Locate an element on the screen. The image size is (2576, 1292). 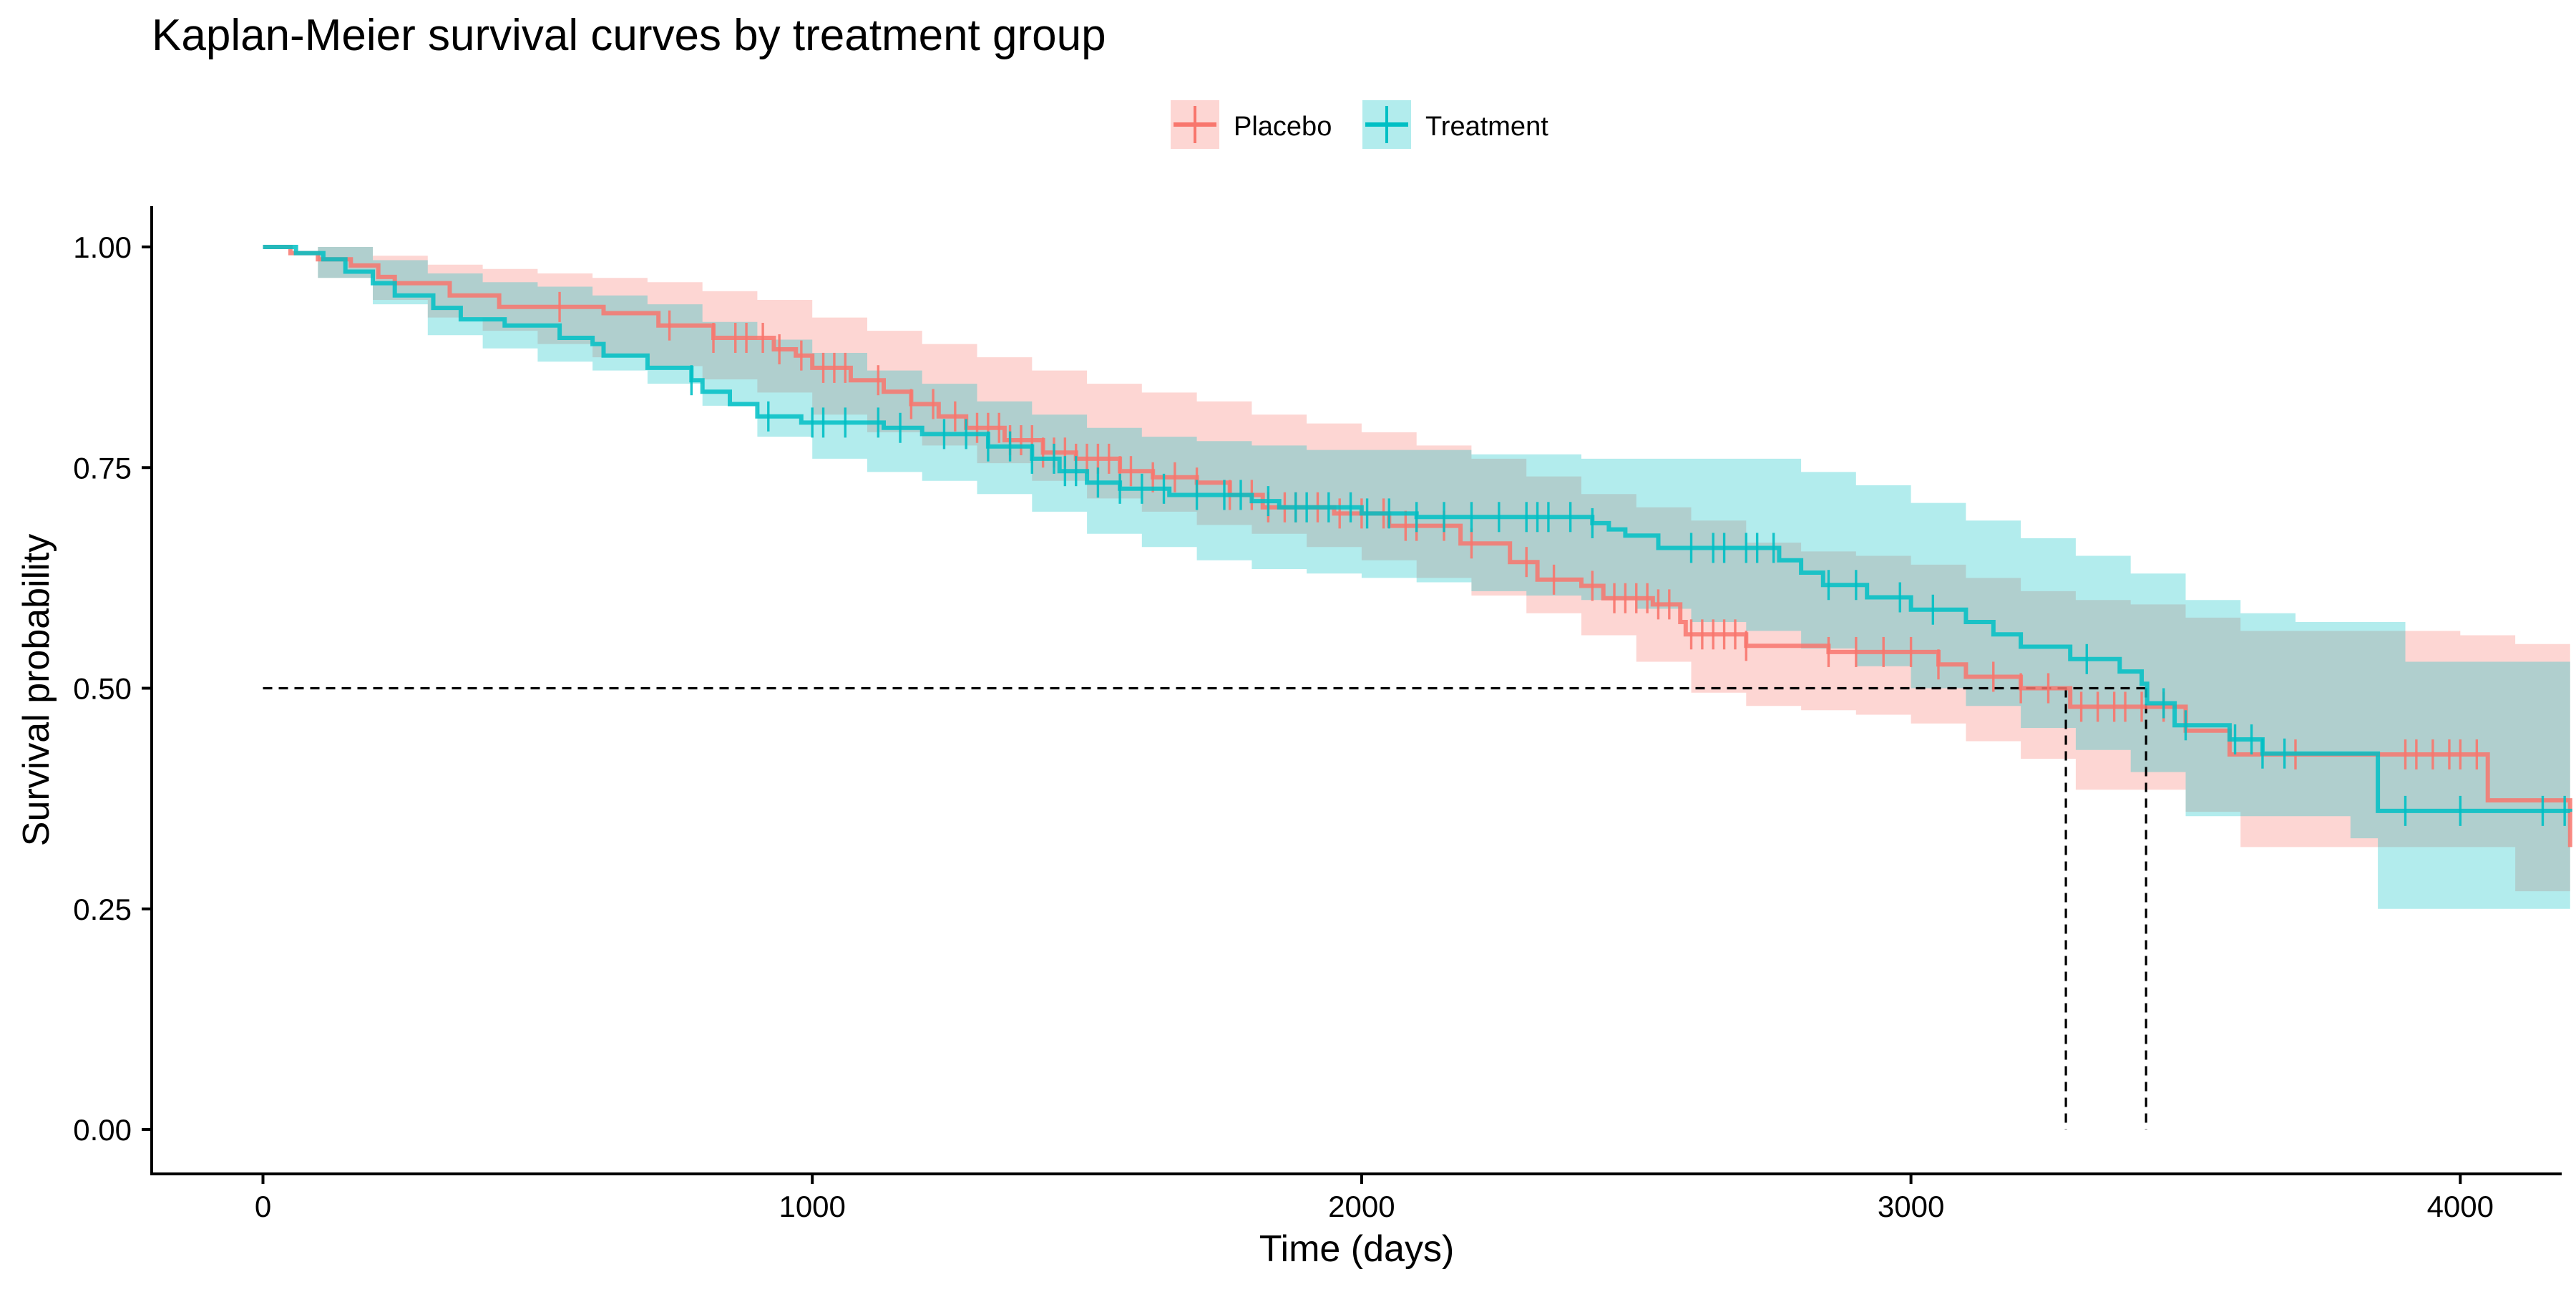
x-tick-label: 4000 is located at coordinates (2460, 1206).